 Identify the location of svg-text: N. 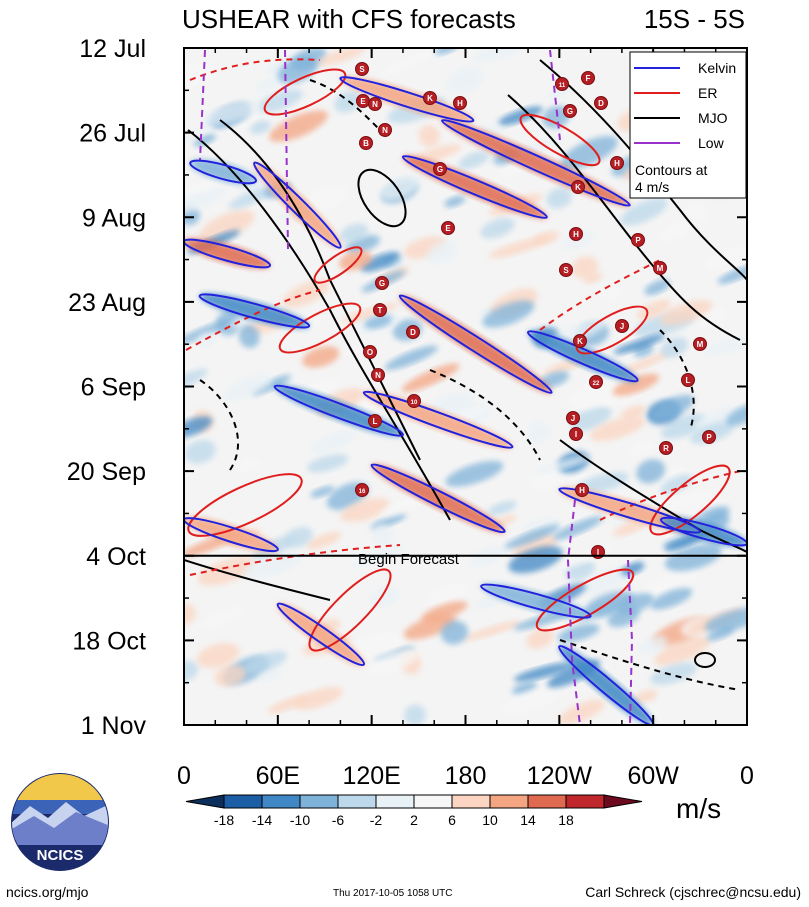
(375, 104).